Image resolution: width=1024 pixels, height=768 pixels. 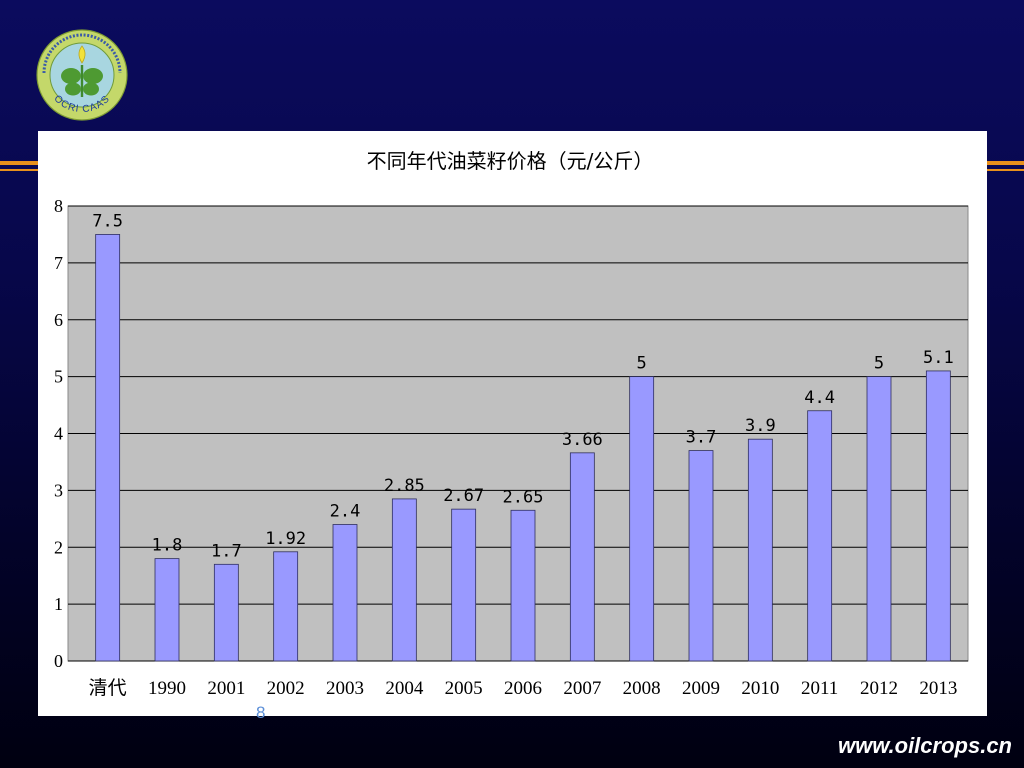 What do you see at coordinates (82, 71) in the screenshot?
I see `logo-plant-icon` at bounding box center [82, 71].